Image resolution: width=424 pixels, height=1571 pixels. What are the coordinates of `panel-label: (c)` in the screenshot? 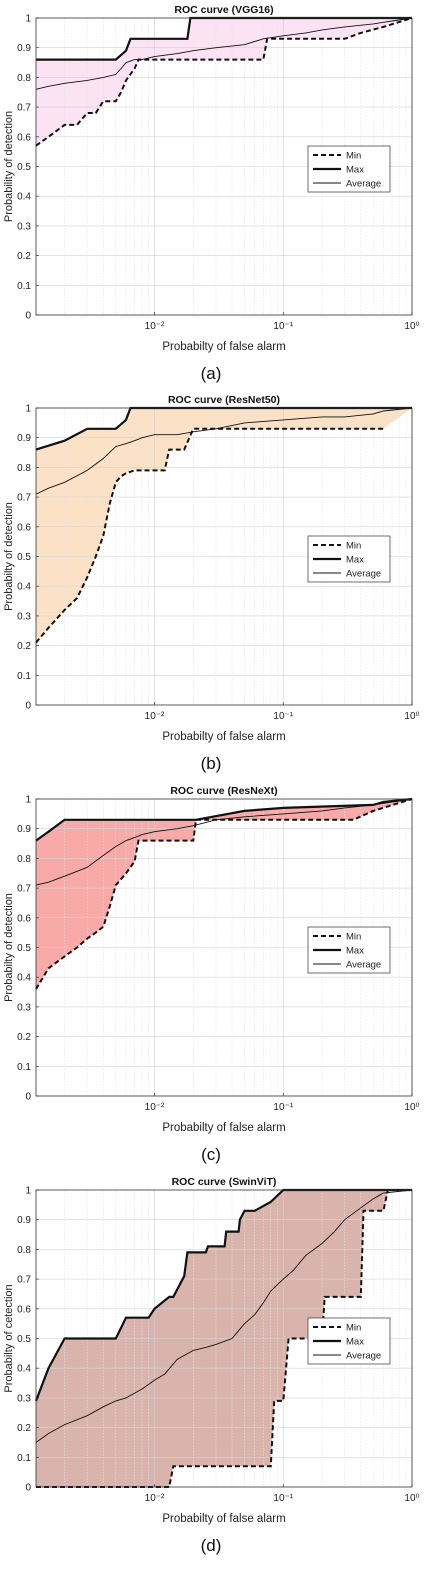 It's located at (211, 1154).